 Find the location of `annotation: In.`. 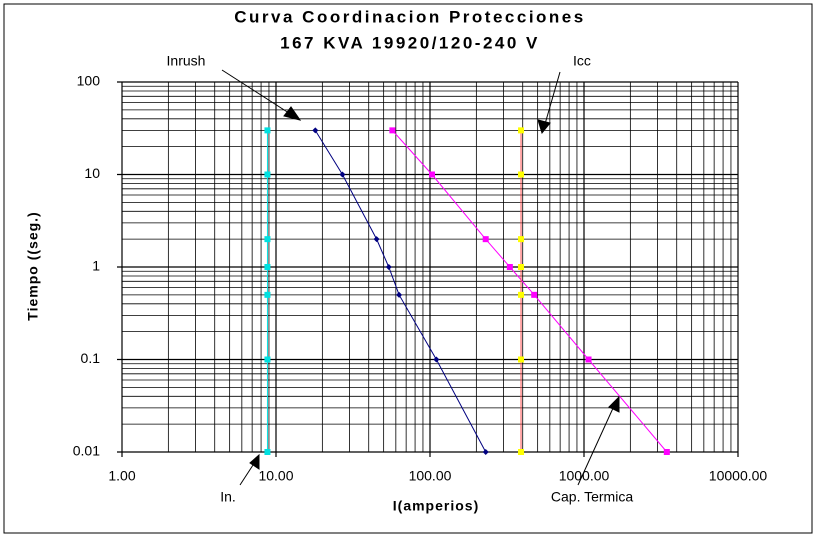

annotation: In. is located at coordinates (228, 497).